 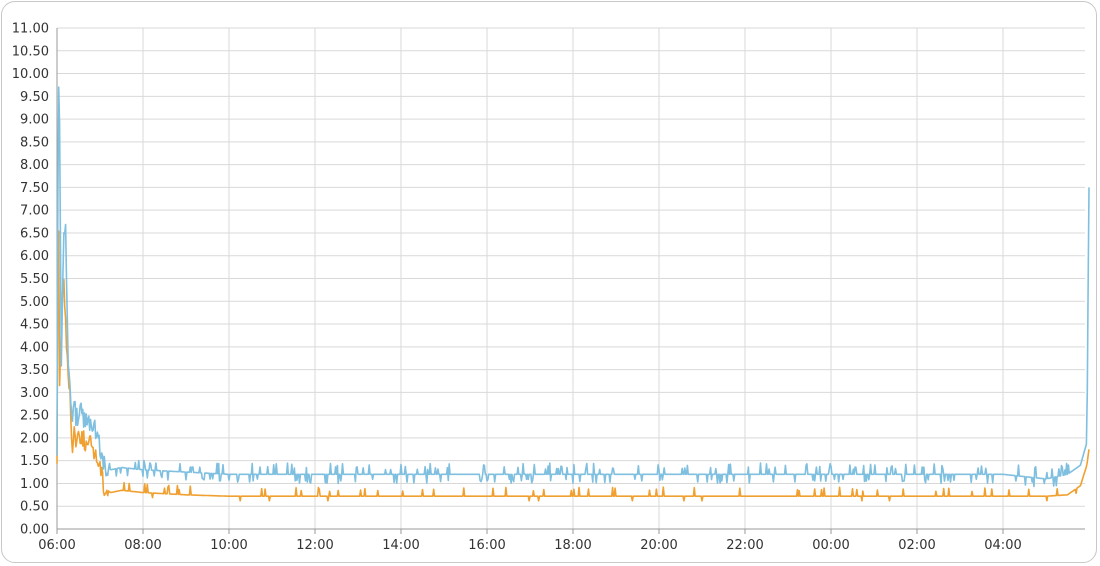 What do you see at coordinates (34, 347) in the screenshot?
I see `y-tick-label: 4.00` at bounding box center [34, 347].